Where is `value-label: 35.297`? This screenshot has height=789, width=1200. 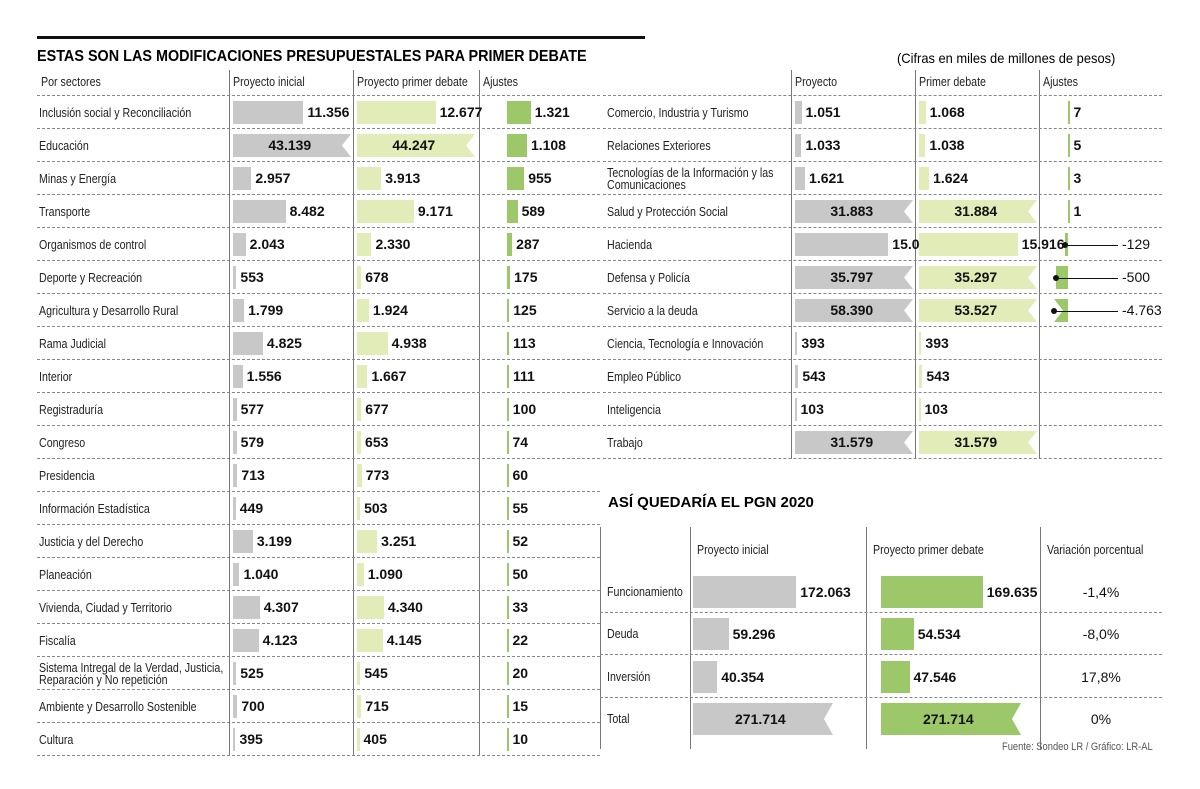 value-label: 35.297 is located at coordinates (976, 277).